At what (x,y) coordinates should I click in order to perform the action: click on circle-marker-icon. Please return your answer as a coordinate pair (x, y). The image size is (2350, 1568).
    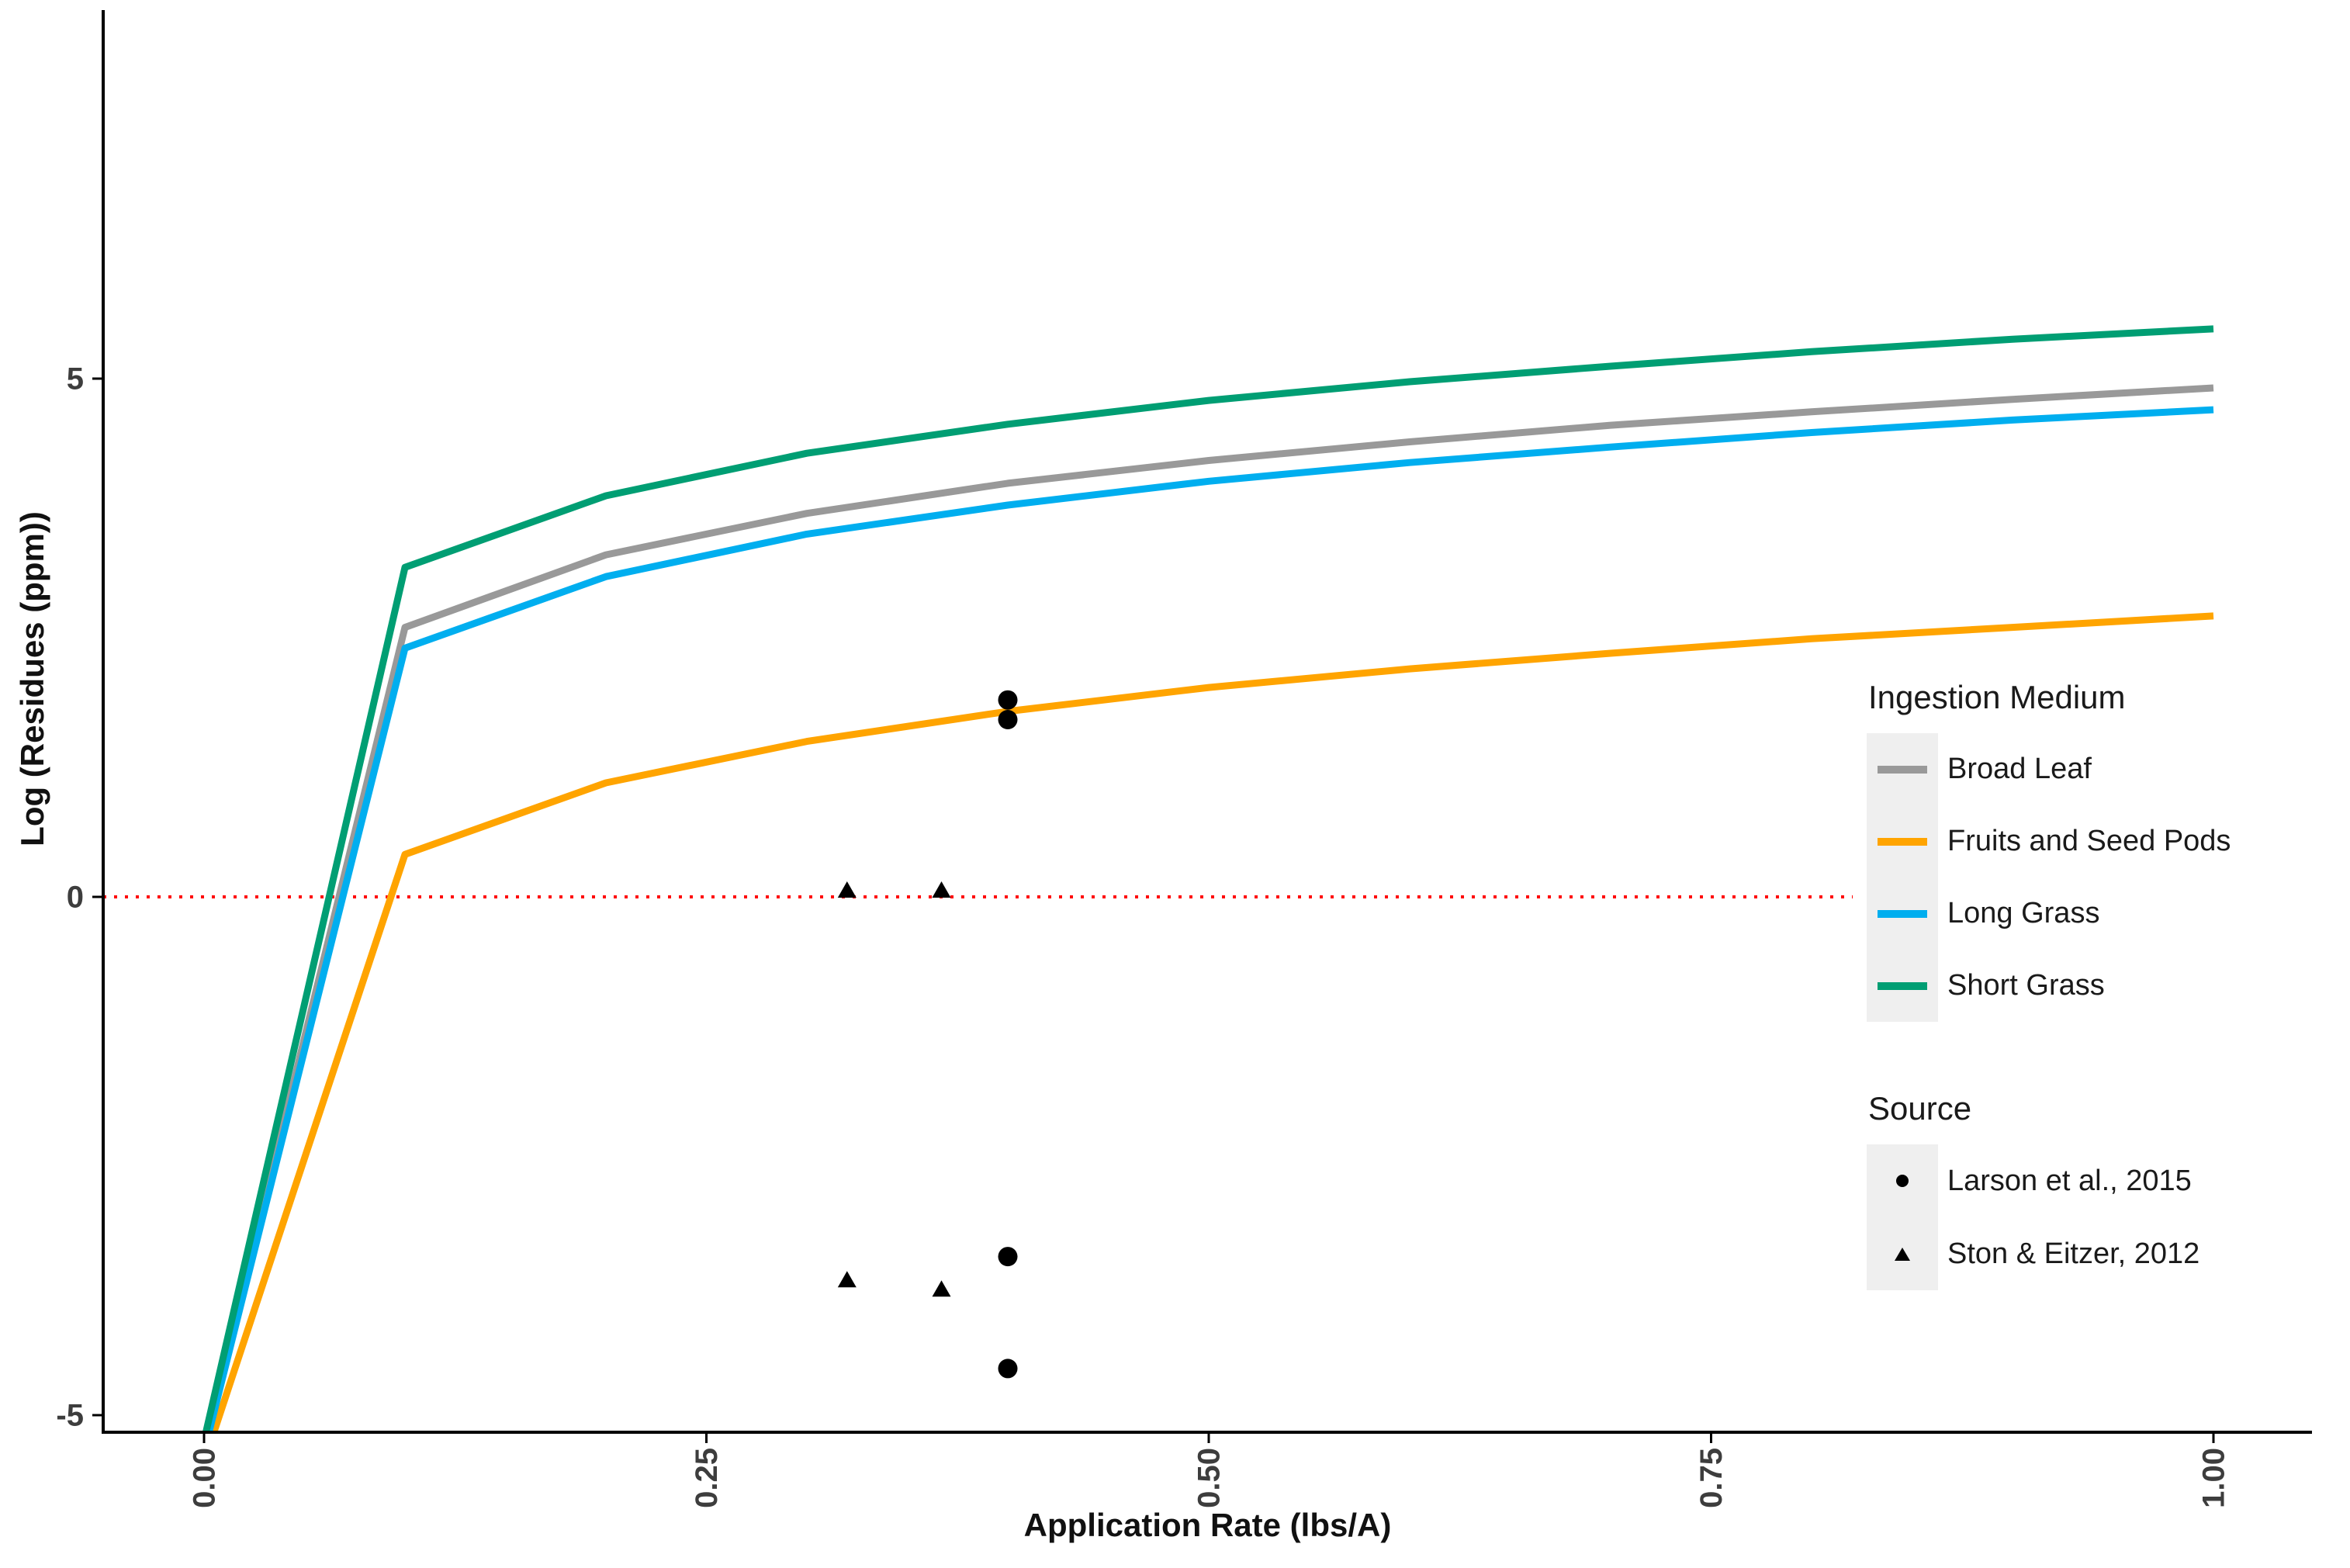
    Looking at the image, I should click on (1903, 1181).